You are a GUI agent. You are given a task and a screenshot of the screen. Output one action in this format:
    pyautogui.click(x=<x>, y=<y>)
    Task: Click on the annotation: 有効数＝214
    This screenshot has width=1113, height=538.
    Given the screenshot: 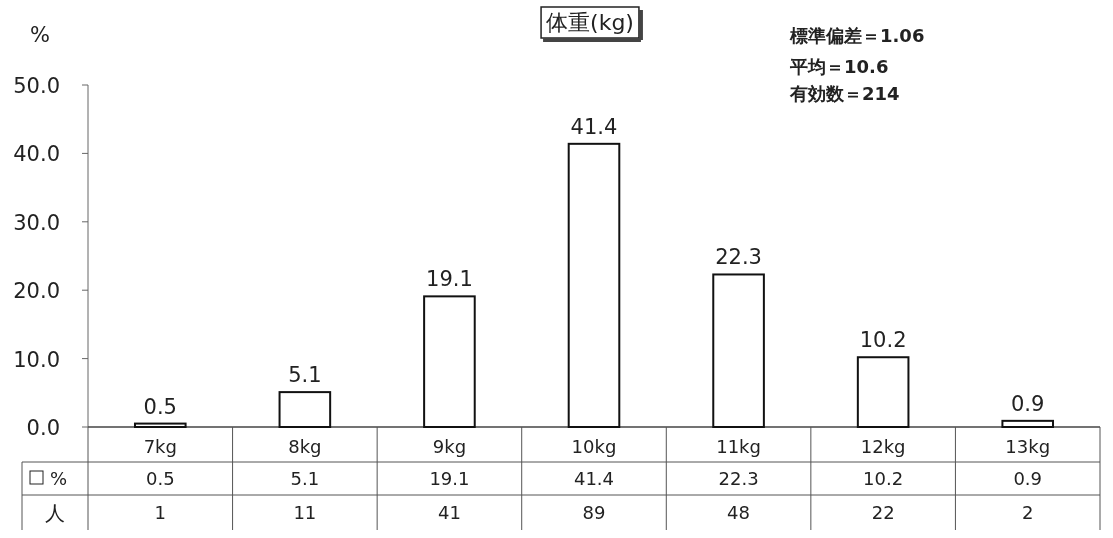 What is the action you would take?
    pyautogui.click(x=844, y=93)
    